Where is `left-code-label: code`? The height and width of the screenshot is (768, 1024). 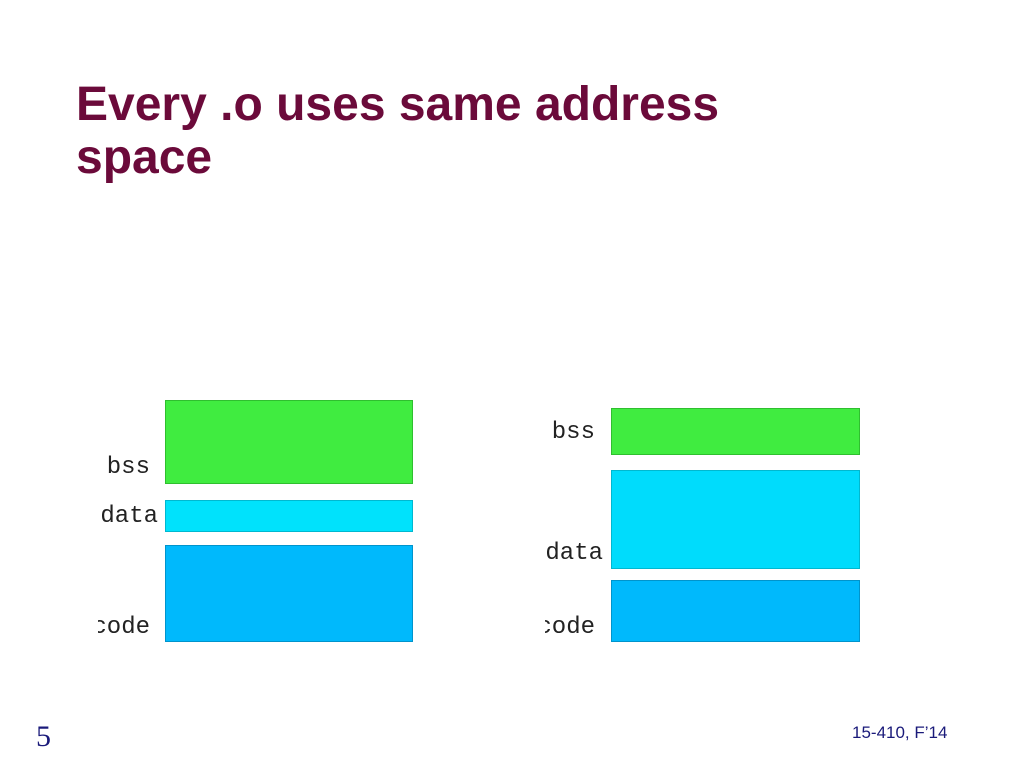
left-code-label: code is located at coordinates (124, 627).